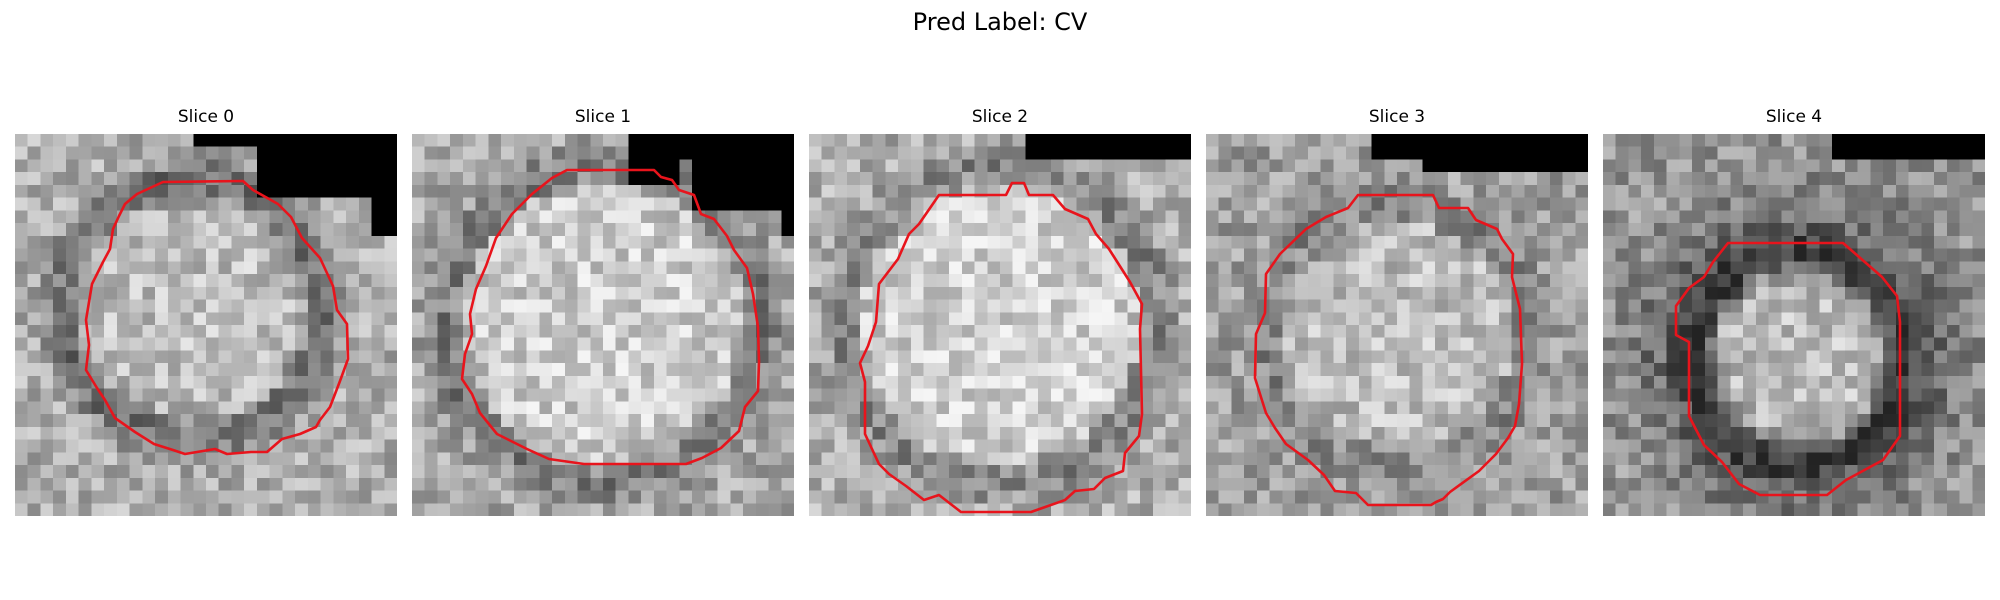 The width and height of the screenshot is (2000, 600). I want to click on slice-title-3: Slice 3, so click(1397, 117).